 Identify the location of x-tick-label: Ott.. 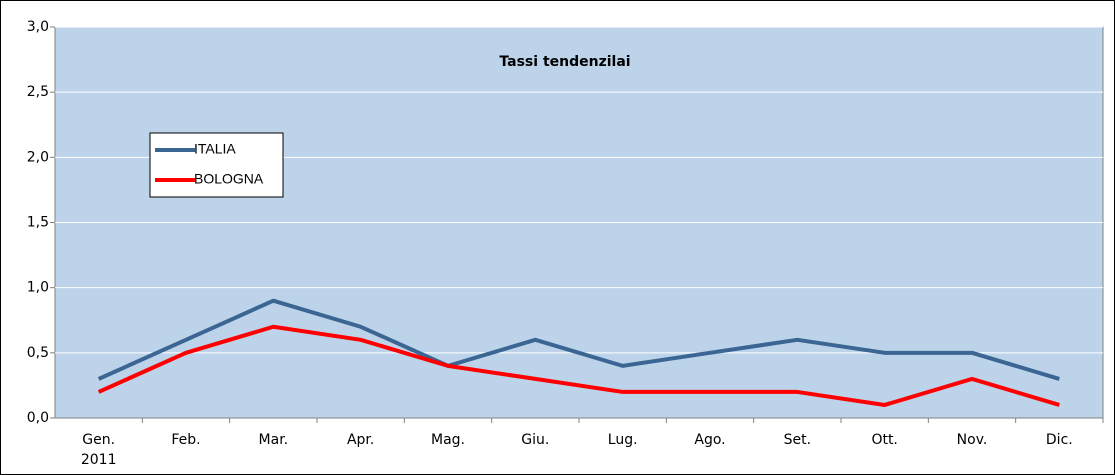
(884, 440).